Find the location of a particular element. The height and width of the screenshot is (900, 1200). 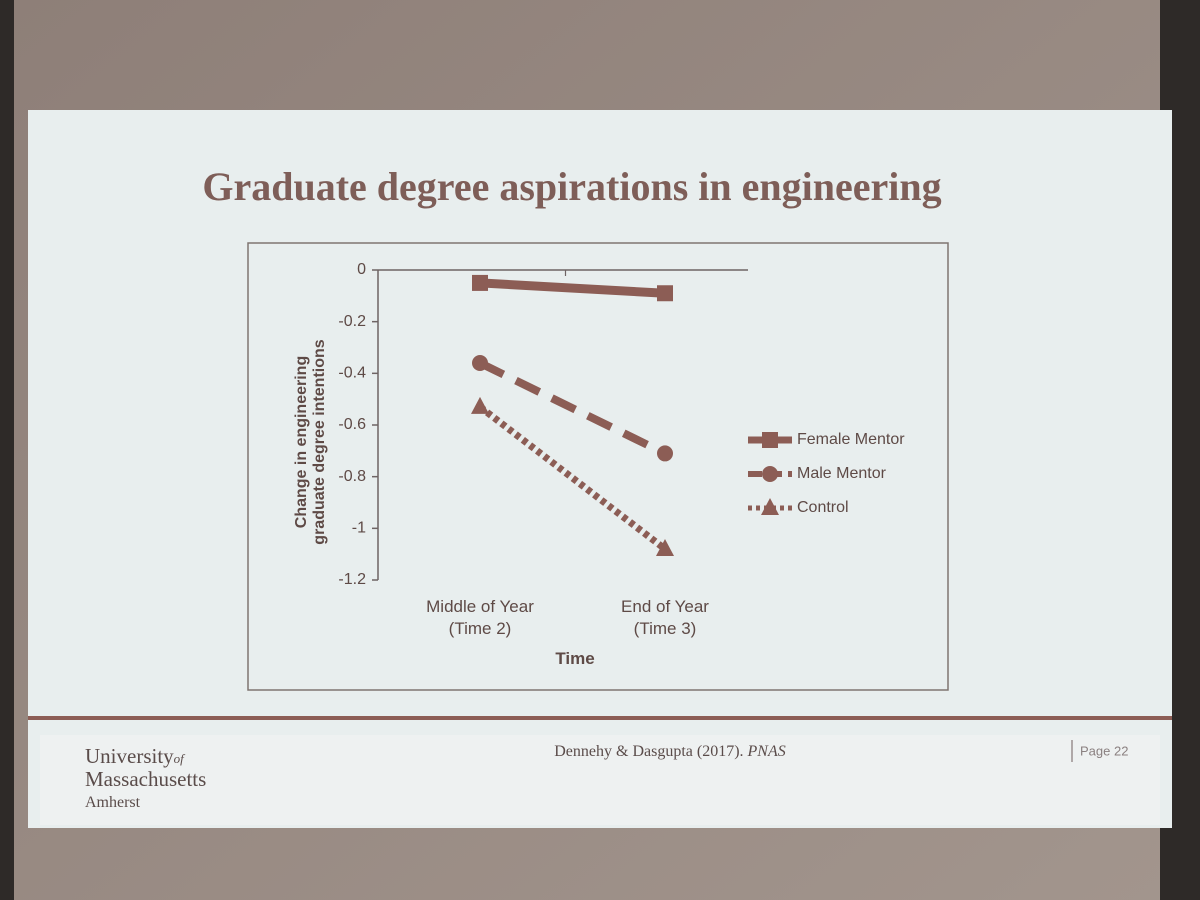

citation: Dennehy & Dasgupta (2017). PNAS is located at coordinates (670, 752).